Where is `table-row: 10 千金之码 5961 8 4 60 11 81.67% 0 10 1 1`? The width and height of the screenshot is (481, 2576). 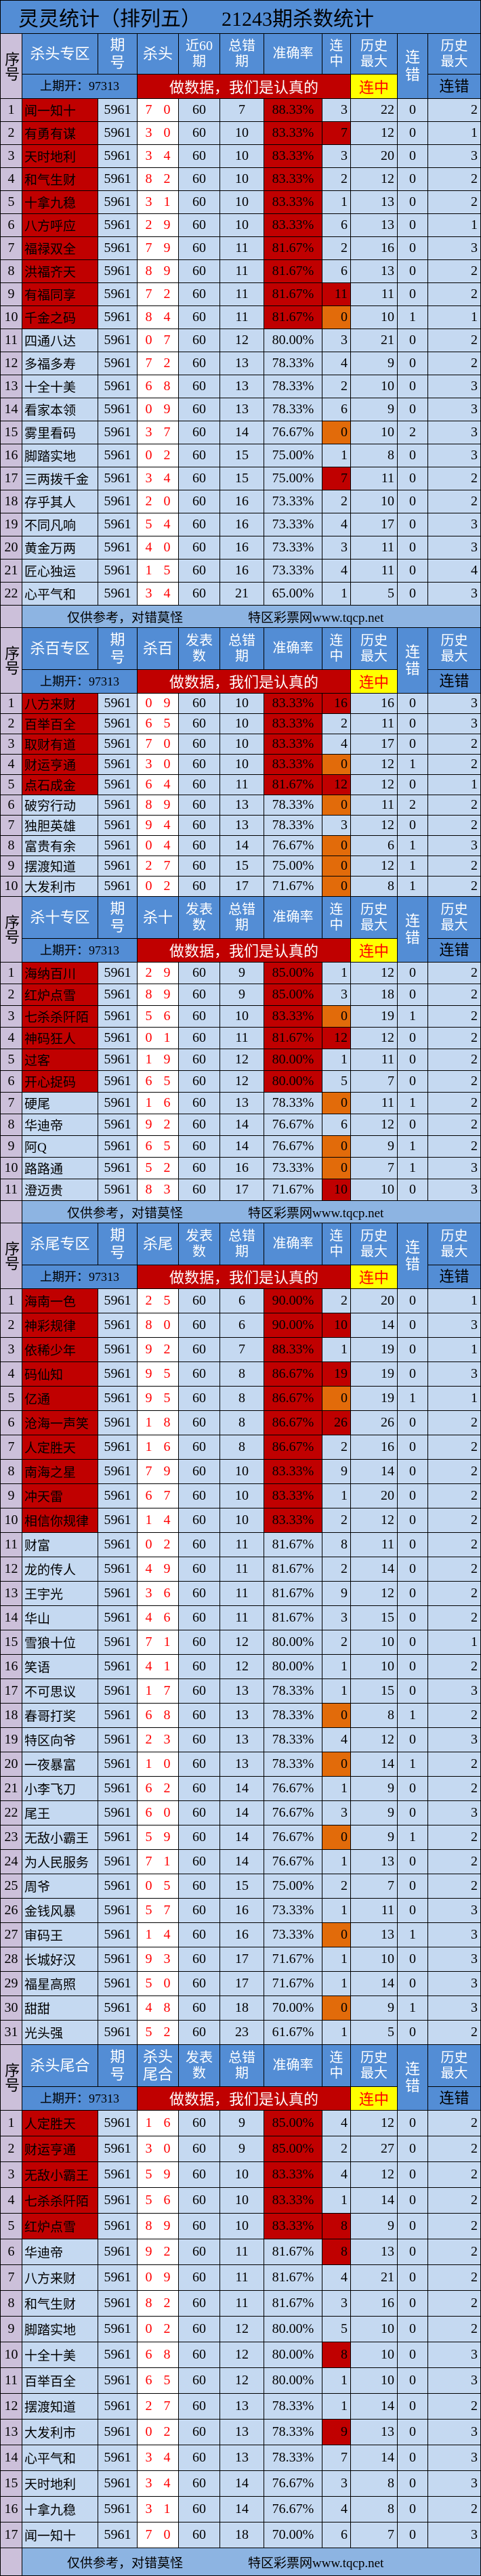
table-row: 10 千金之码 5961 8 4 60 11 81.67% 0 10 1 1 is located at coordinates (240, 317).